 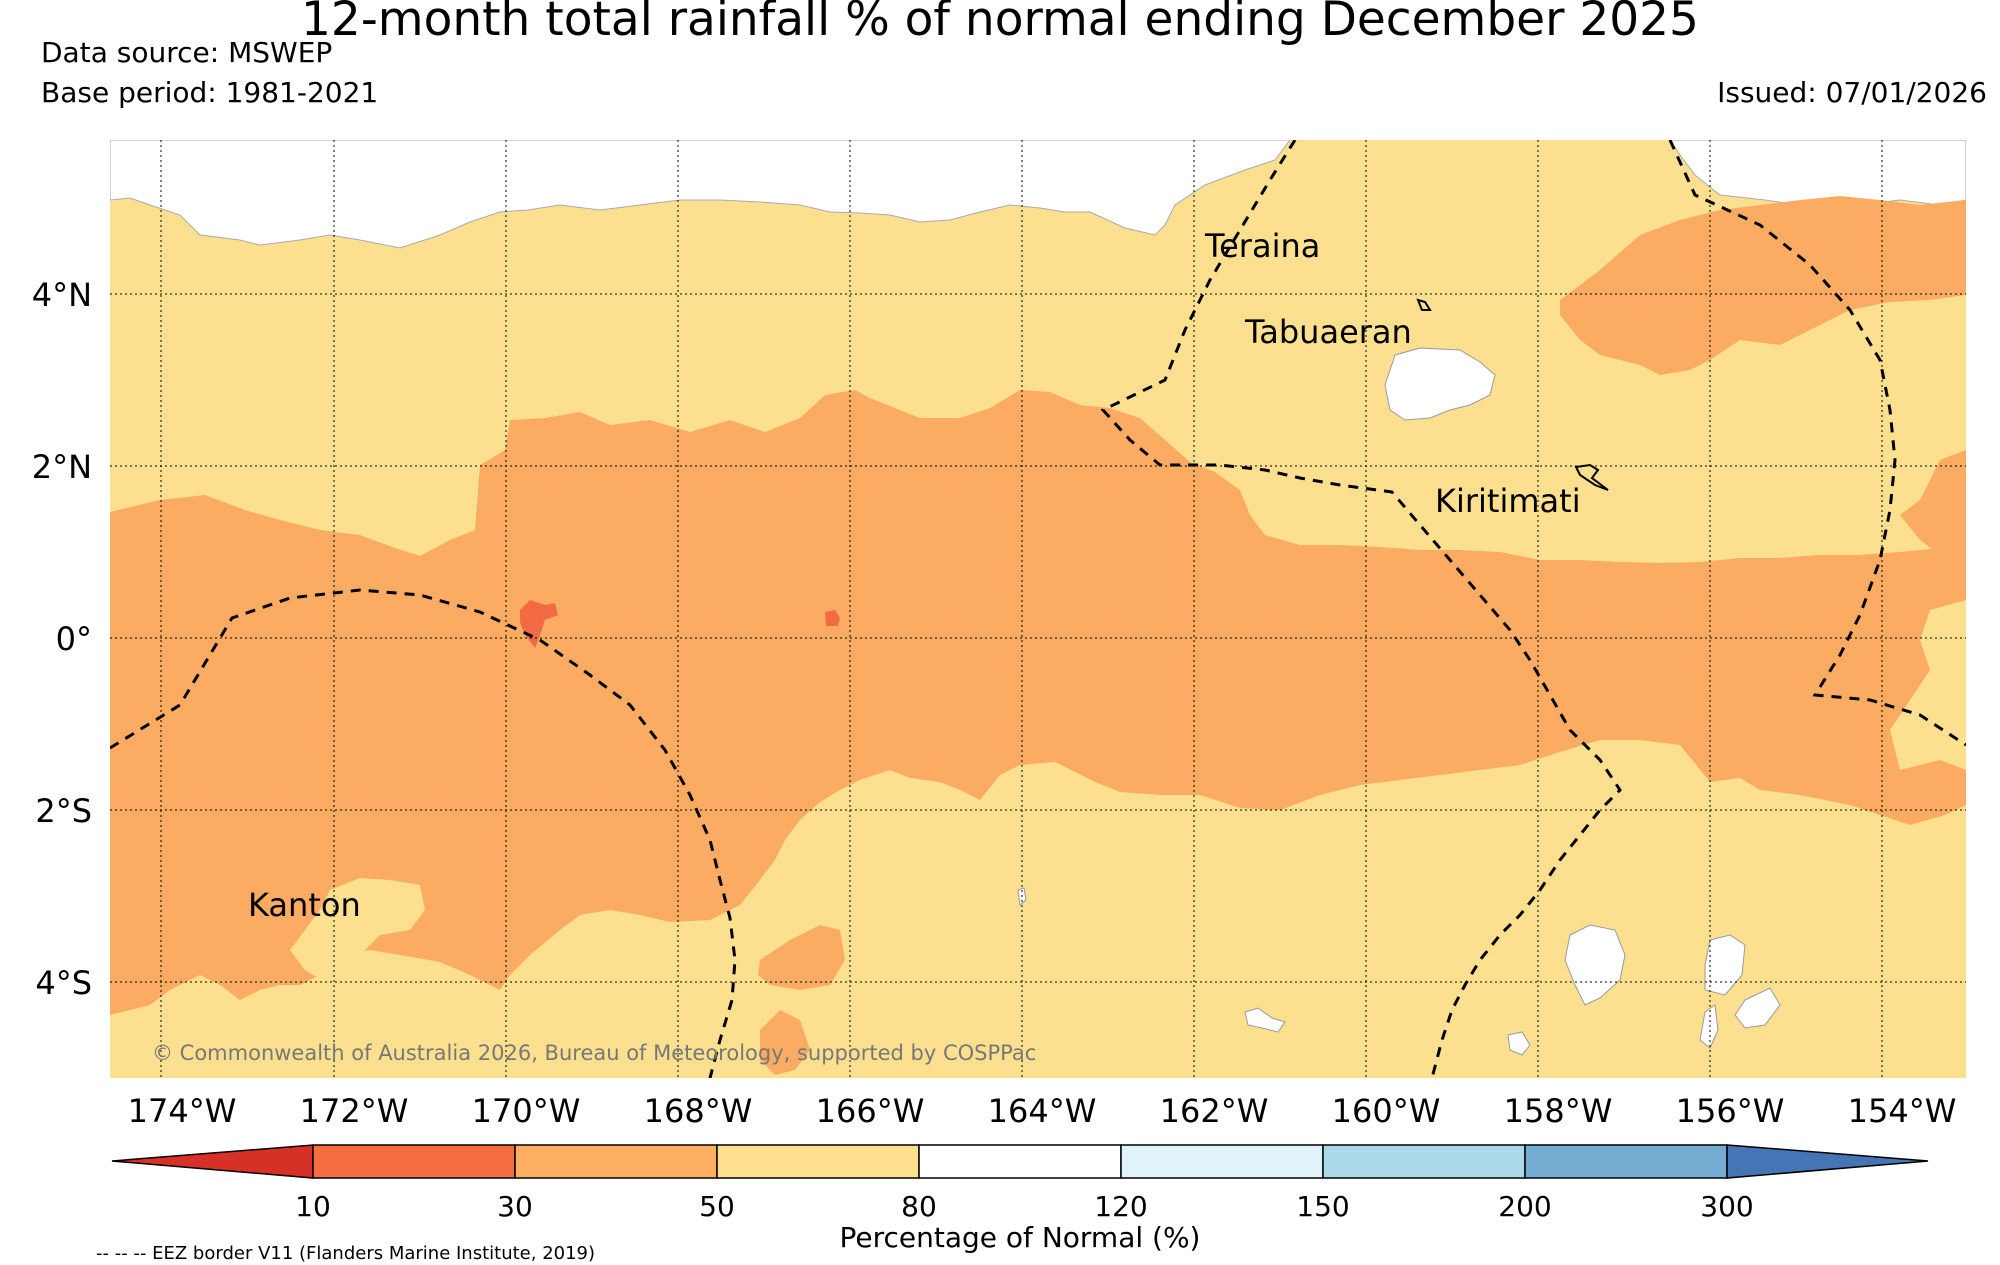 What do you see at coordinates (1440, 384) in the screenshot?
I see `no-data-tabuaeran` at bounding box center [1440, 384].